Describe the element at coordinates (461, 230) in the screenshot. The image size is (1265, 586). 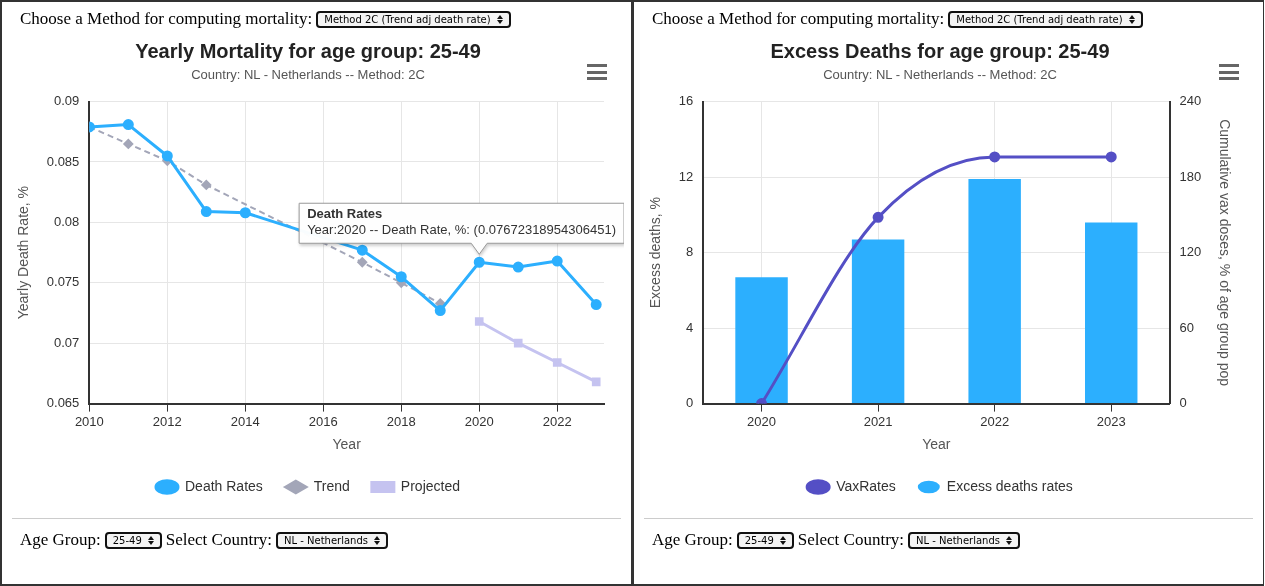
I see `annotation: Year:2020 -- Death Rate, %: (0.07672318954306451)` at that location.